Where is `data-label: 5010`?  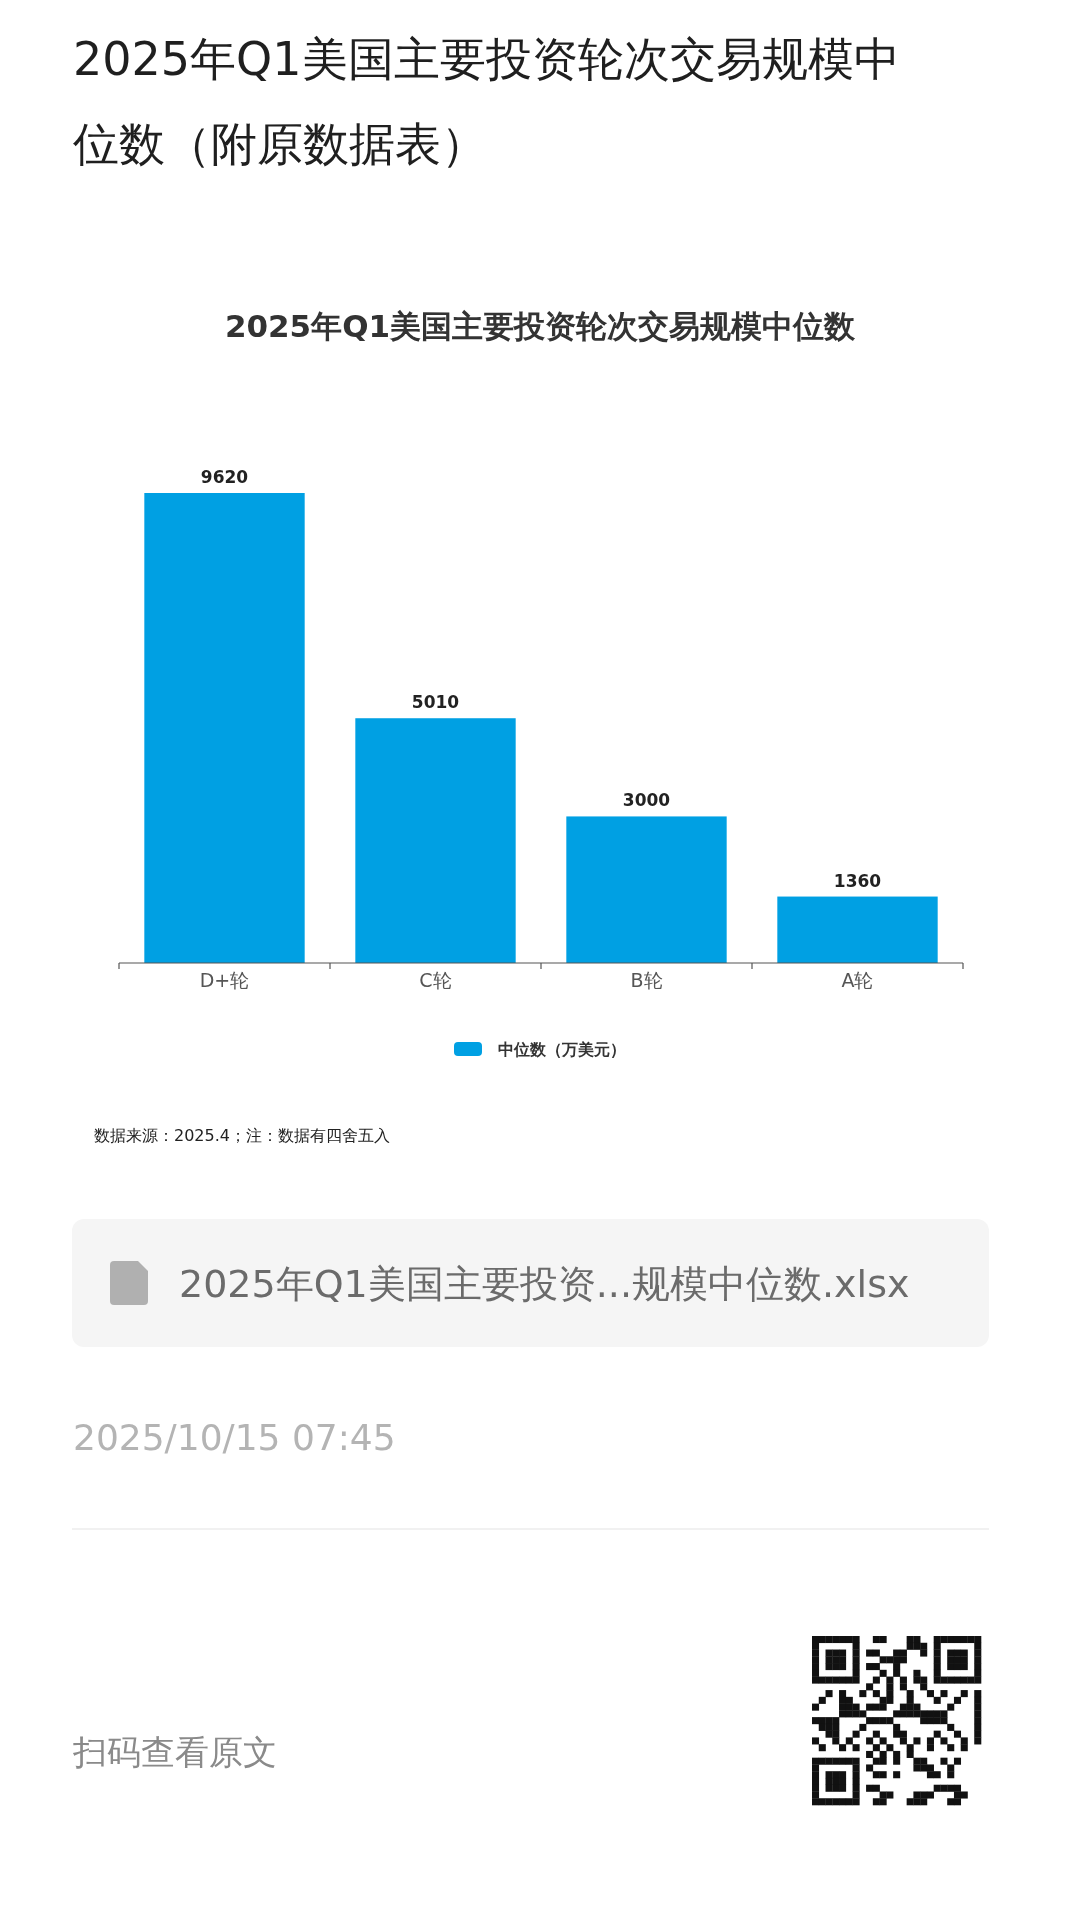
data-label: 5010 is located at coordinates (435, 702).